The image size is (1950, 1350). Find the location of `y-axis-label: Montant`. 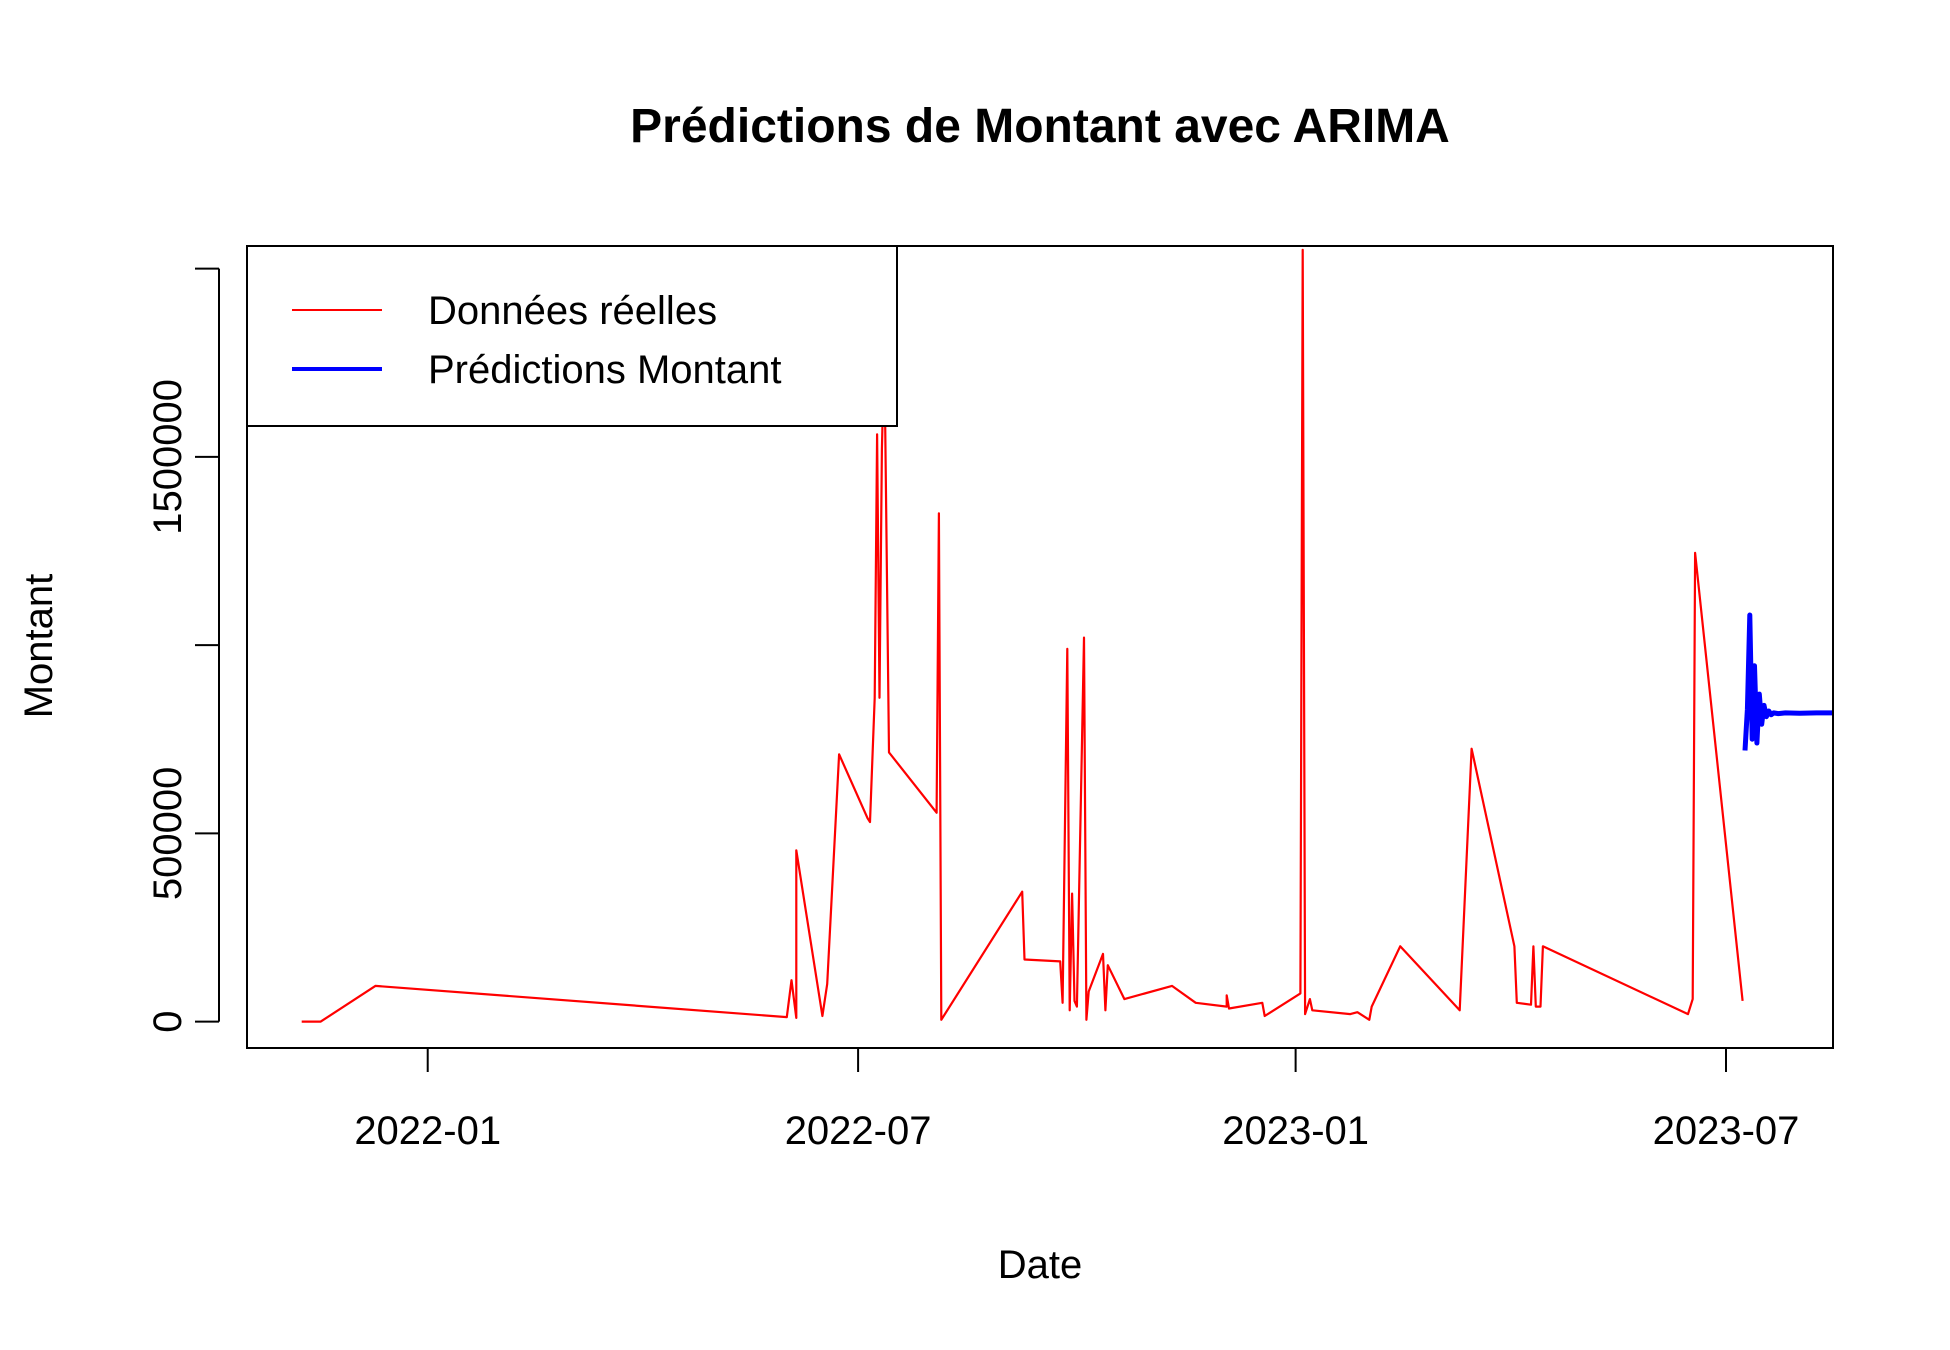

y-axis-label: Montant is located at coordinates (39, 646).